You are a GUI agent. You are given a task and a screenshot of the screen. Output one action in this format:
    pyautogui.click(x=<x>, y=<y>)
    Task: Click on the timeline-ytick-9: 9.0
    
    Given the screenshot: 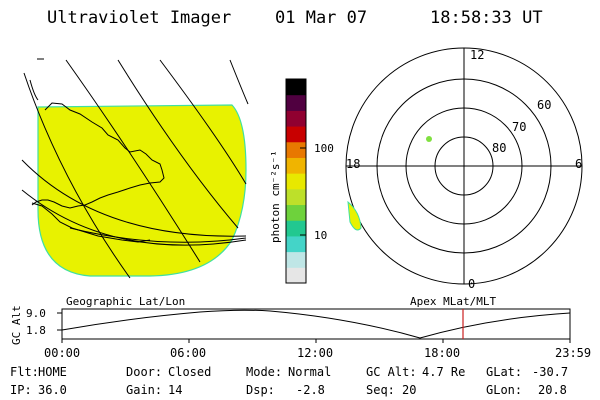 What is the action you would take?
    pyautogui.click(x=36, y=313)
    